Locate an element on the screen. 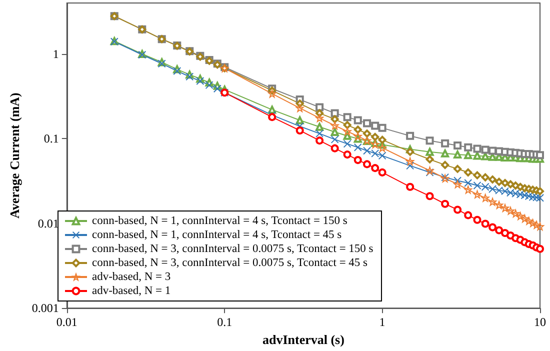 Image resolution: width=550 pixels, height=351 pixels. x-axis-title: advInterval (s) is located at coordinates (303, 339).